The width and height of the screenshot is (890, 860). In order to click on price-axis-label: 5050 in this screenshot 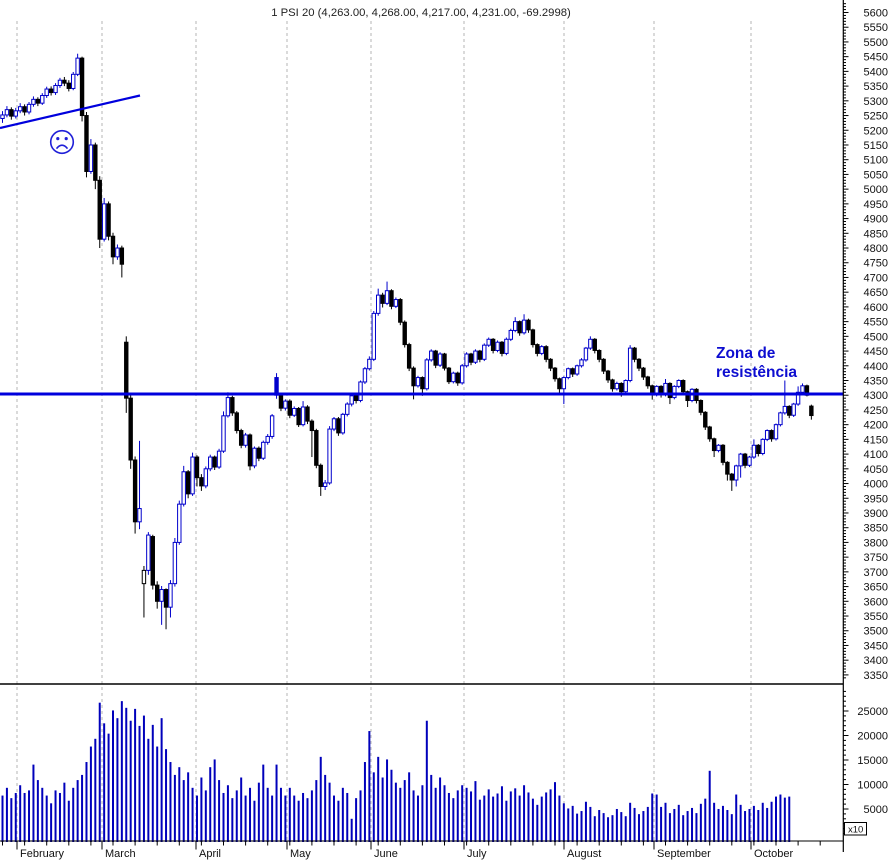, I will do `click(876, 175)`.